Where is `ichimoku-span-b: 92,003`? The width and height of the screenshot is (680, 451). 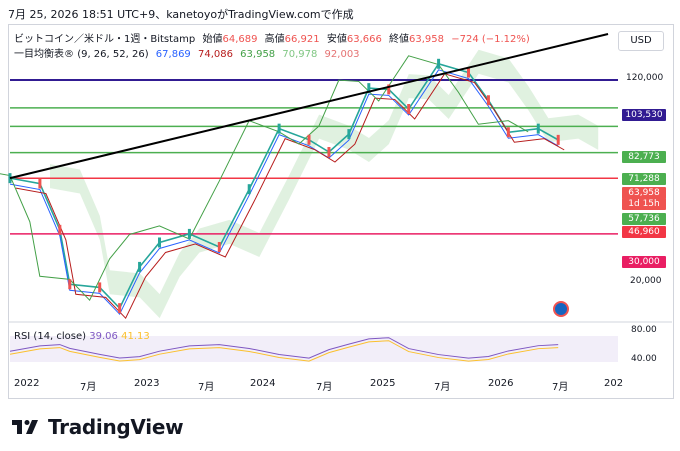
ichimoku-span-b: 92,003 is located at coordinates (342, 54).